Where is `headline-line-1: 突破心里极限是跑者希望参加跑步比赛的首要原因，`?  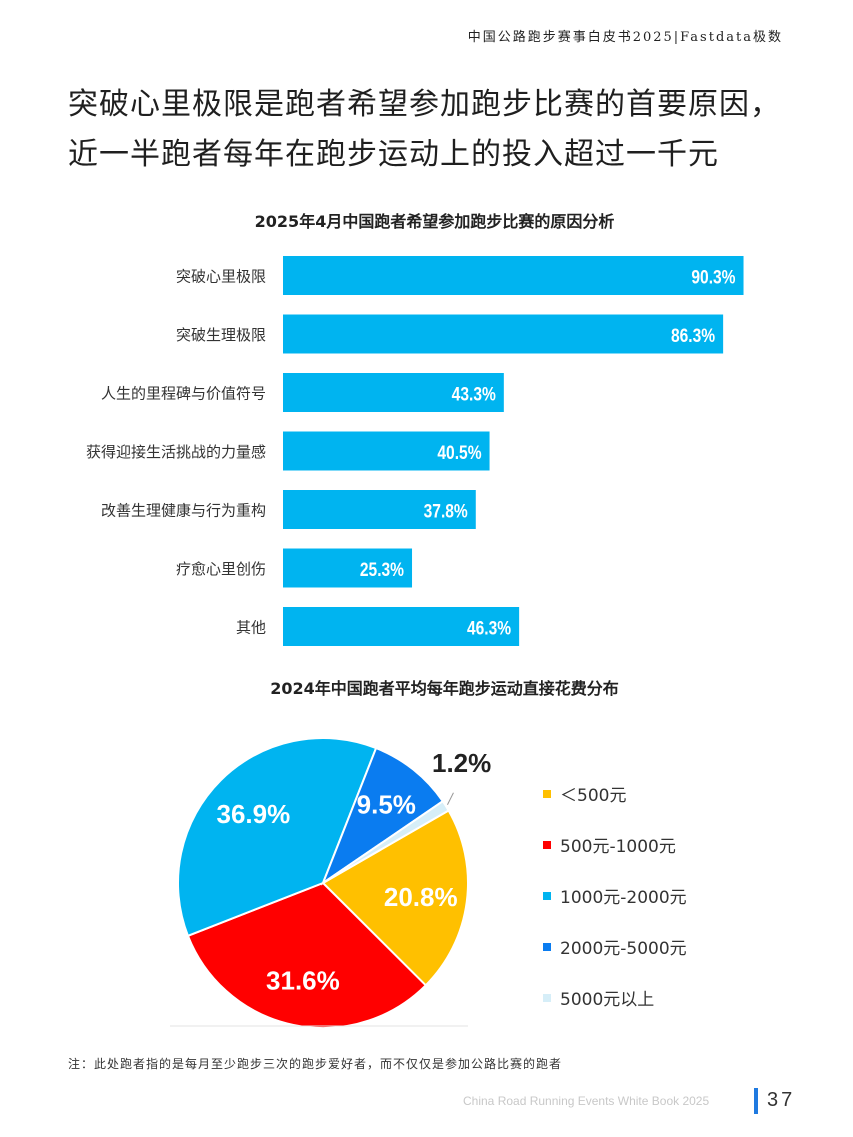 headline-line-1: 突破心里极限是跑者希望参加跑步比赛的首要原因， is located at coordinates (424, 104).